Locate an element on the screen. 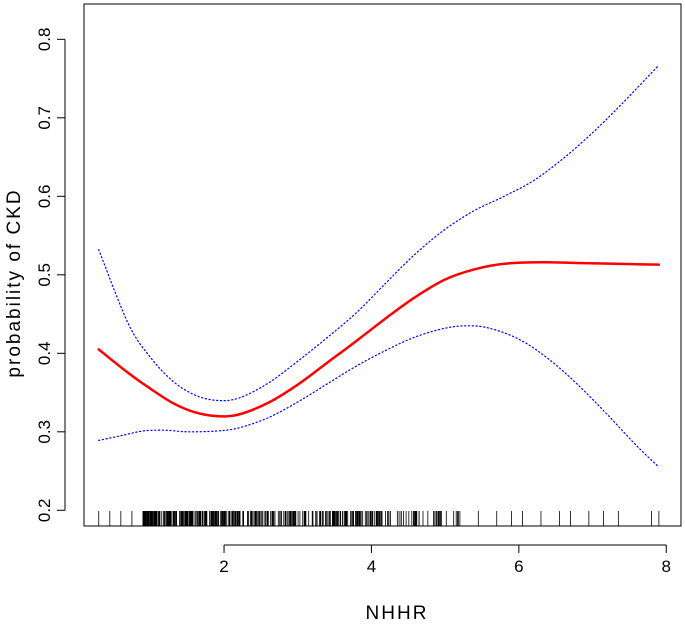 The image size is (685, 624). x-tick-label: 6 is located at coordinates (518, 566).